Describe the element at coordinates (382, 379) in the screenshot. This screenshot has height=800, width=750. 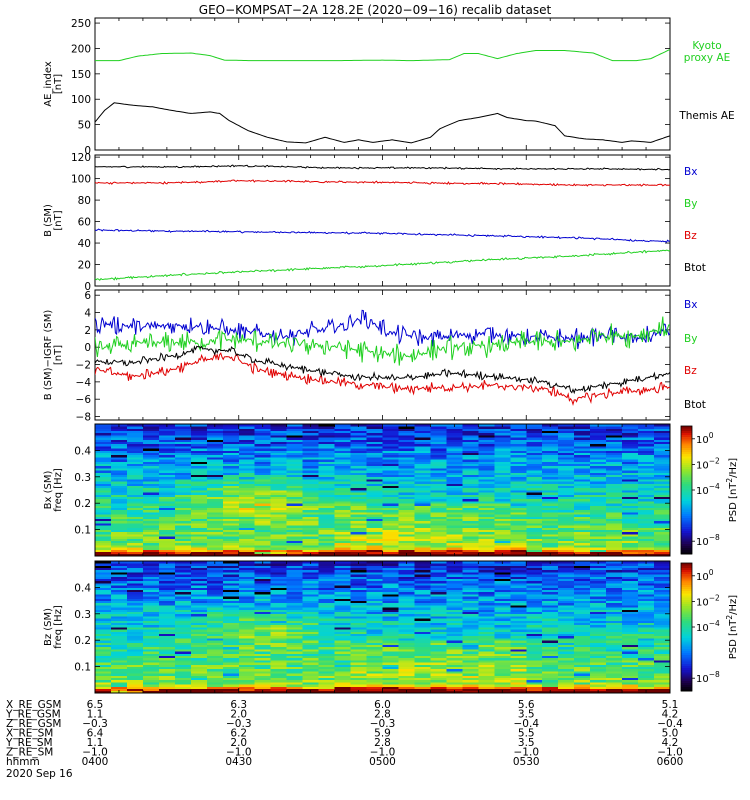
I see `series-line` at that location.